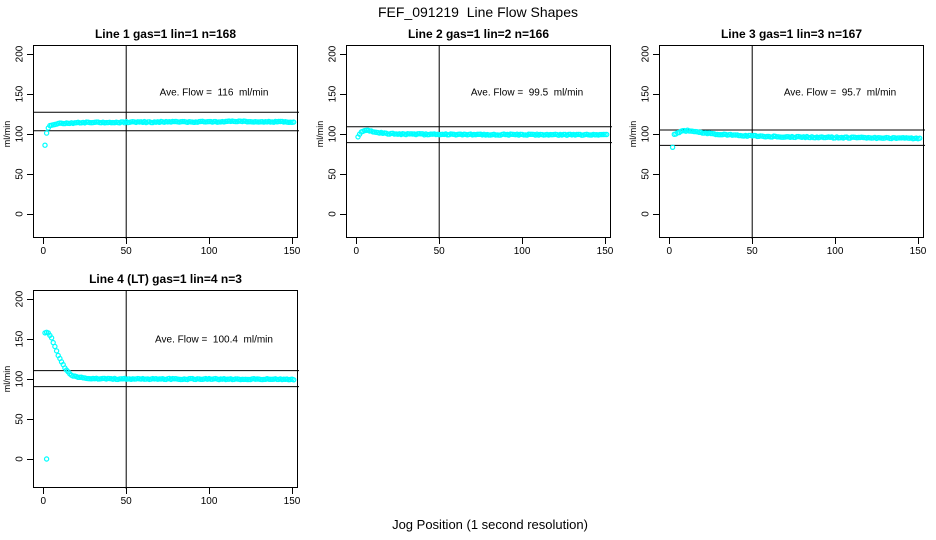  What do you see at coordinates (791, 34) in the screenshot?
I see `subplot-line-3-title: Line 3 gas=1 lin=3 n=167` at bounding box center [791, 34].